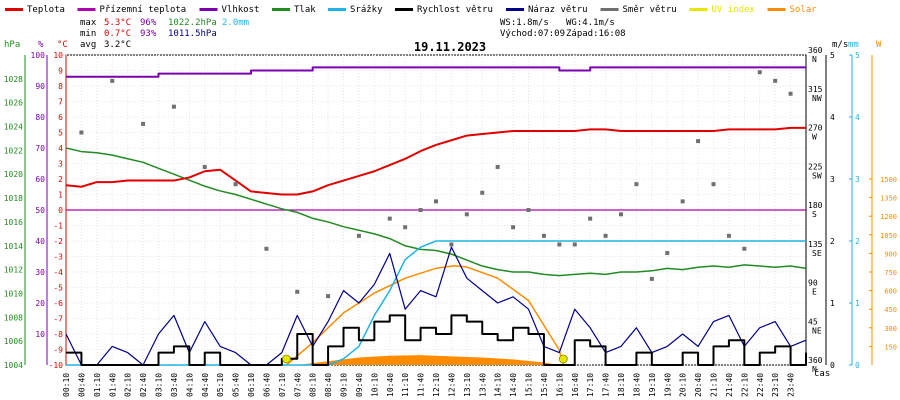 The image size is (900, 400). I want to click on stats-press-min: 1011.5hPa, so click(192, 34).